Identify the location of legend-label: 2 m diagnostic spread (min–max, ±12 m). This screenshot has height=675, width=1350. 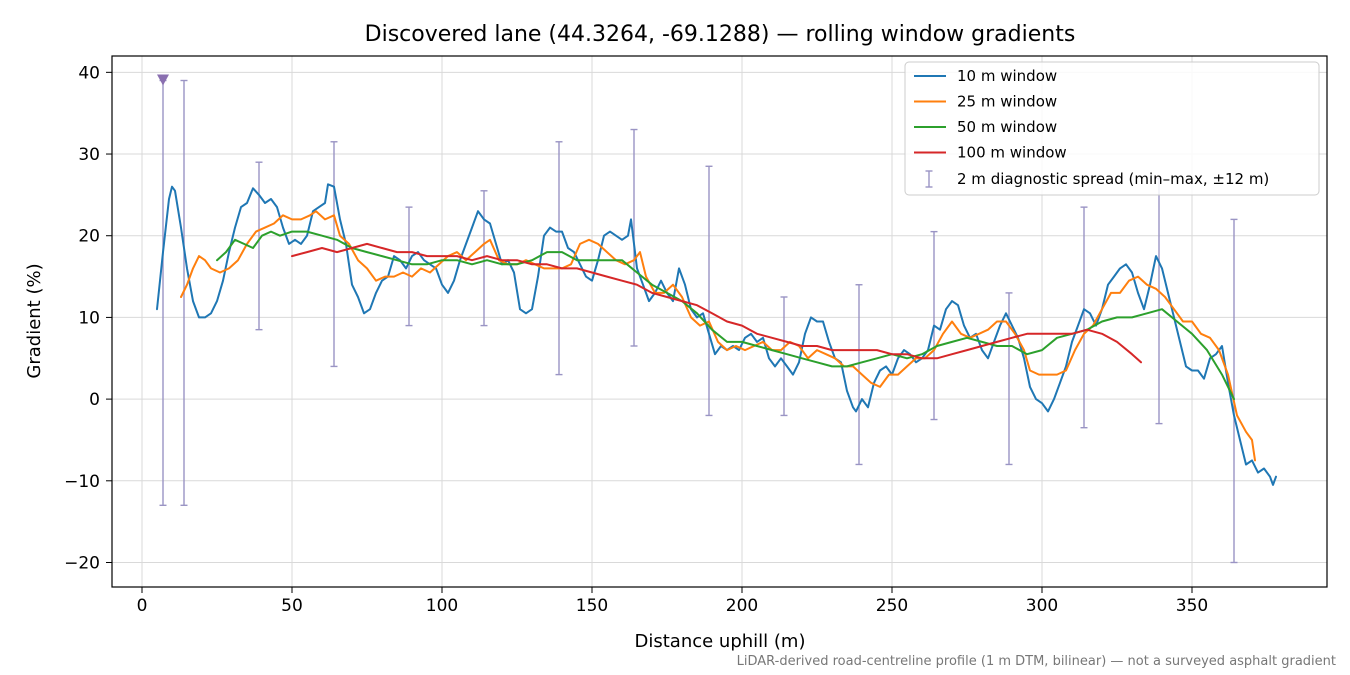
(1113, 179).